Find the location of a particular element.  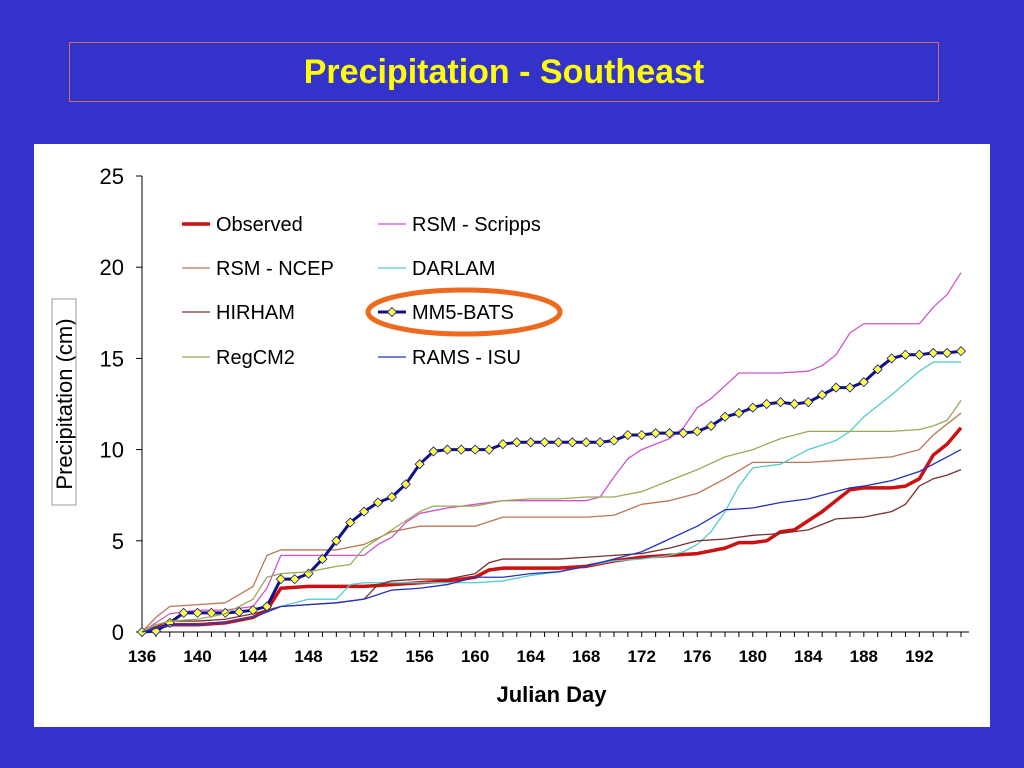

legend-label-mm5-bats: MM5-BATS is located at coordinates (463, 313).